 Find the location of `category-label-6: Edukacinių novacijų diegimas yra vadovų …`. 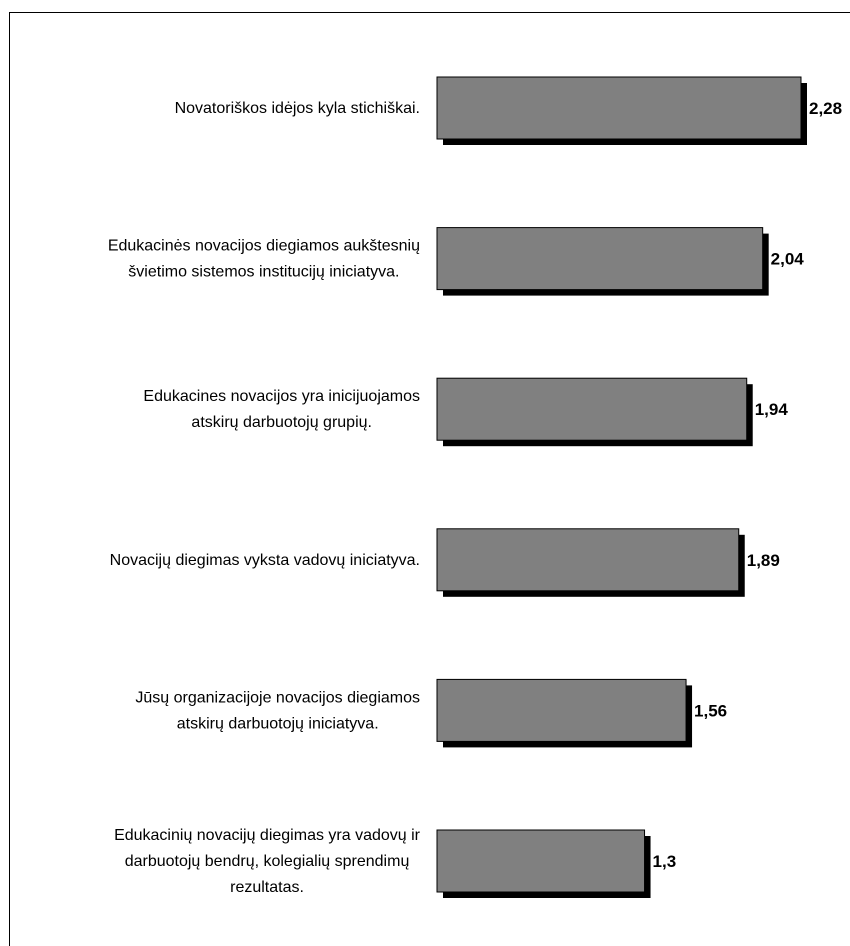

category-label-6: Edukacinių novacijų diegimas yra vadovų … is located at coordinates (267, 861).